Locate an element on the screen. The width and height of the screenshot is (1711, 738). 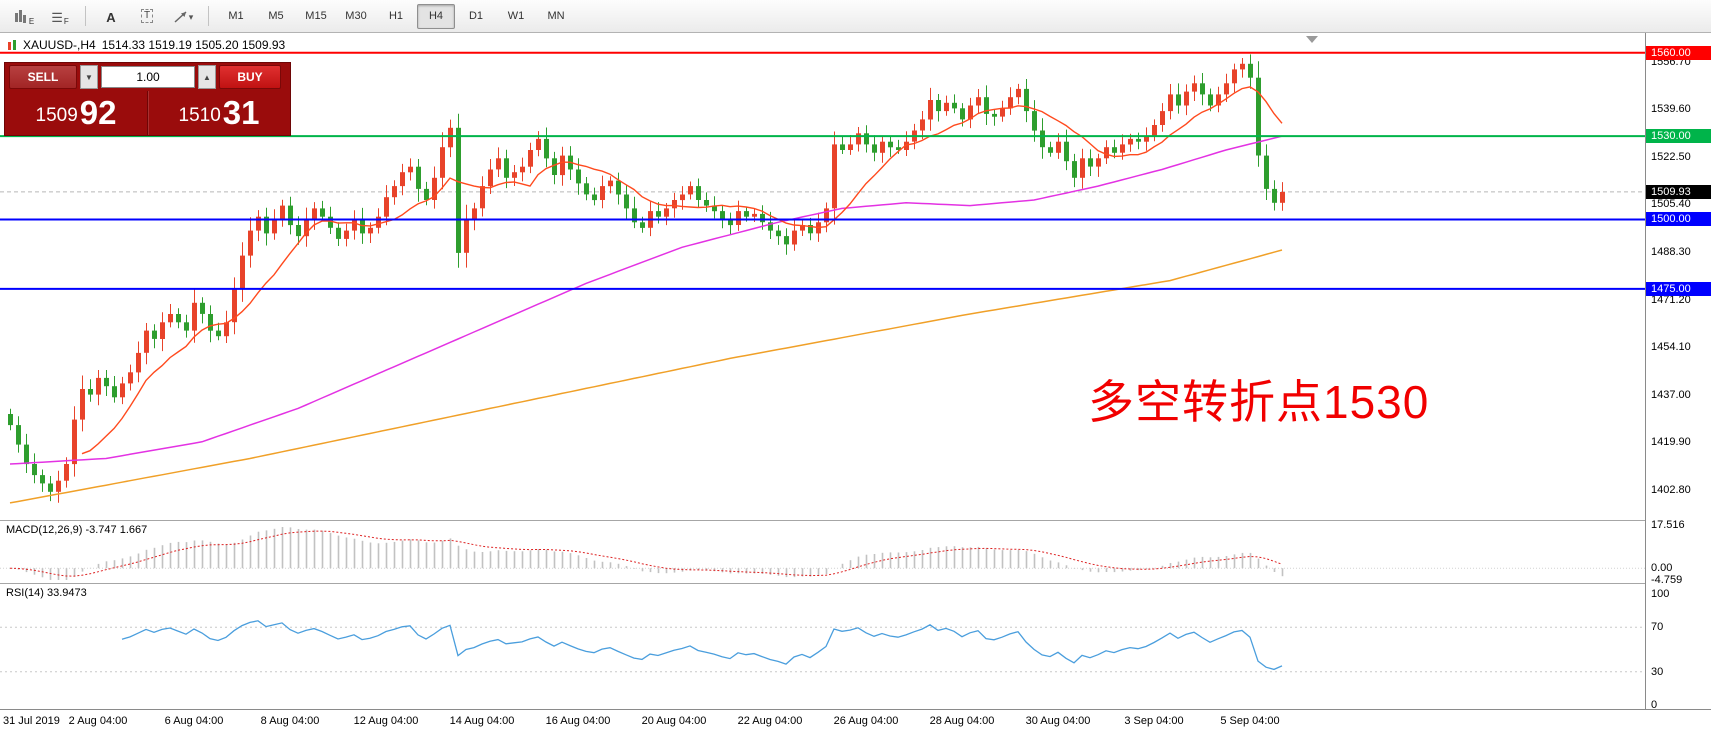
volume-increase-button: ▲ is located at coordinates (207, 77).